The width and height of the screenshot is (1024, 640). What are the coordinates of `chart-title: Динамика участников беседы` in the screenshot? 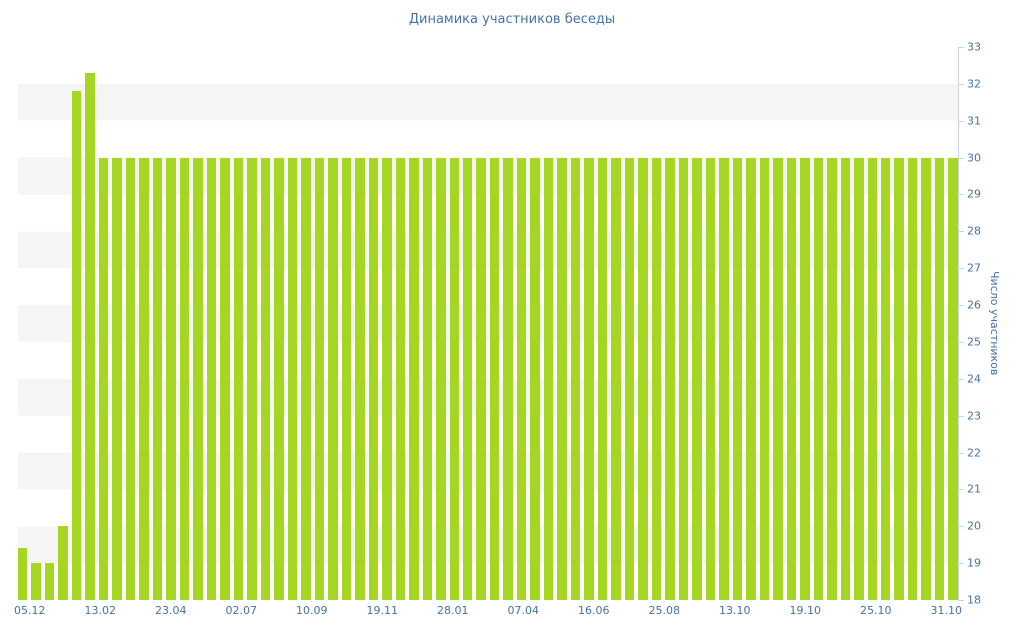 It's located at (512, 19).